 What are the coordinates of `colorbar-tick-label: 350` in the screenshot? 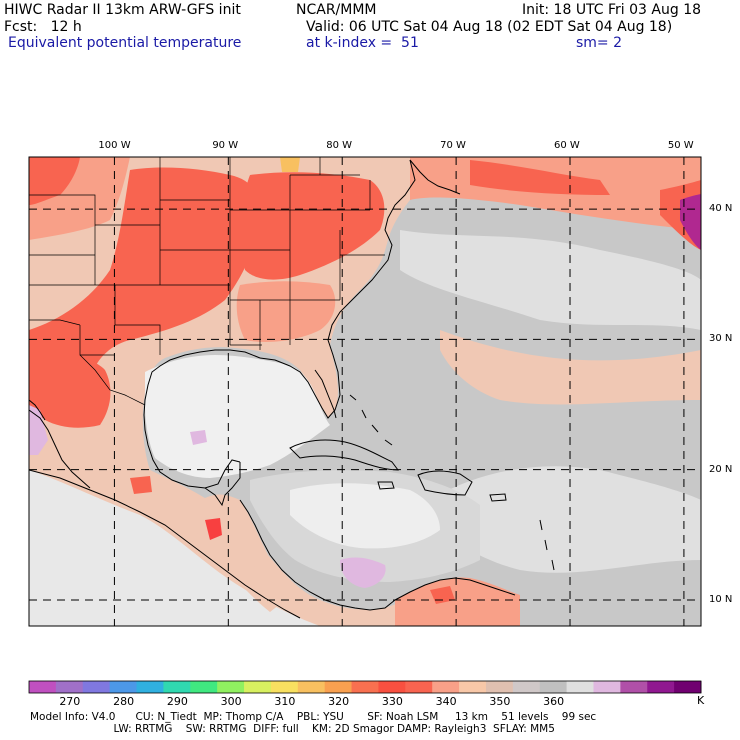 It's located at (500, 701).